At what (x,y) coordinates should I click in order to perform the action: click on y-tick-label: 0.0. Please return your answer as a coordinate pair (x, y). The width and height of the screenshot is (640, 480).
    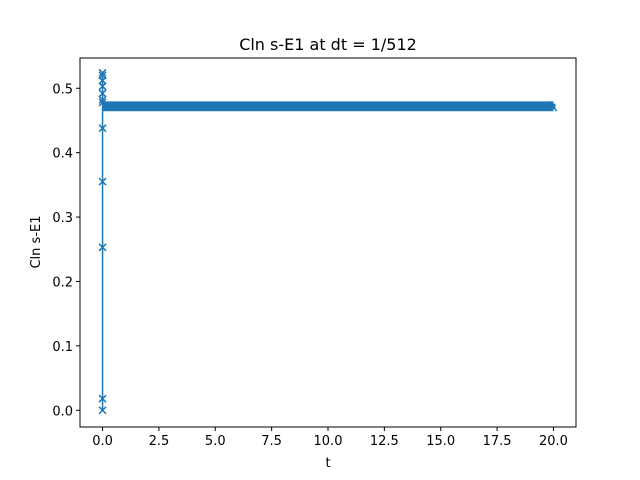
    Looking at the image, I should click on (62, 411).